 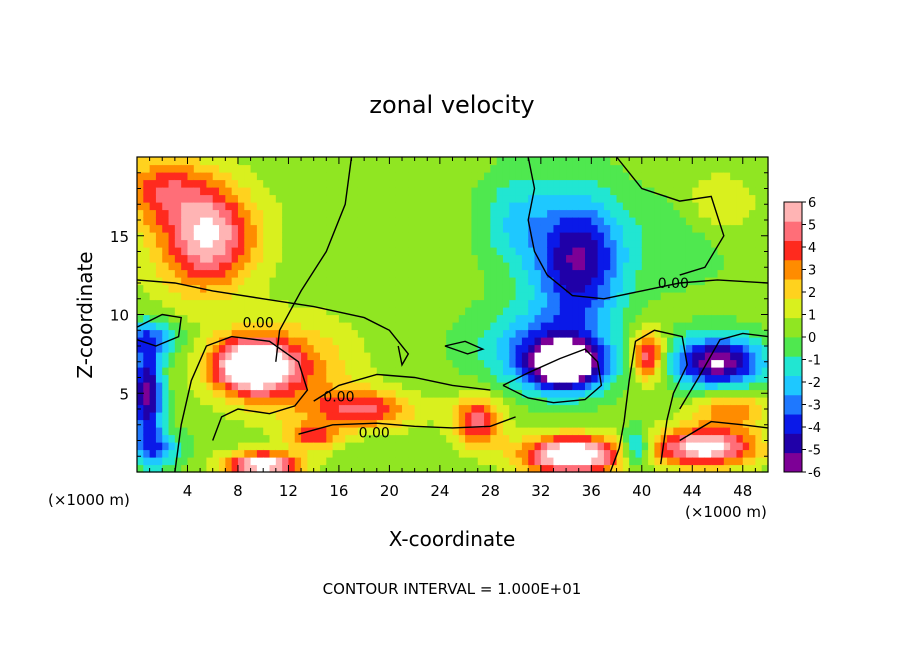 I want to click on zero-contour-line, so click(x=314, y=259).